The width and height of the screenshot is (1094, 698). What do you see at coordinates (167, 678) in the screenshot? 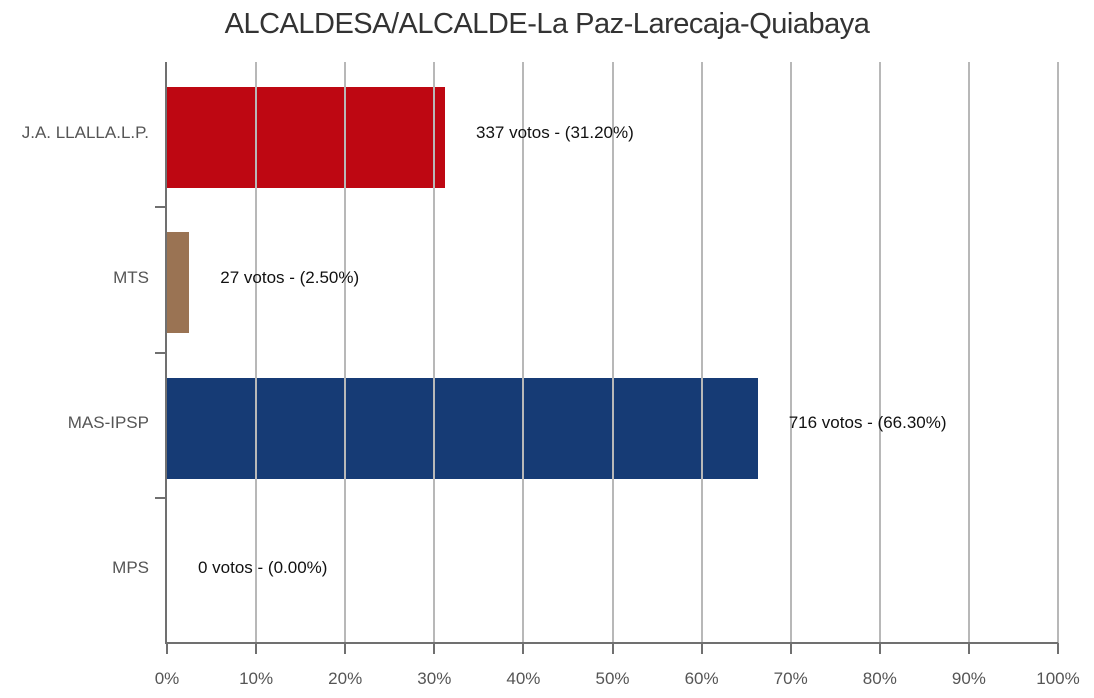
I see `x-tick-label: 0%` at bounding box center [167, 678].